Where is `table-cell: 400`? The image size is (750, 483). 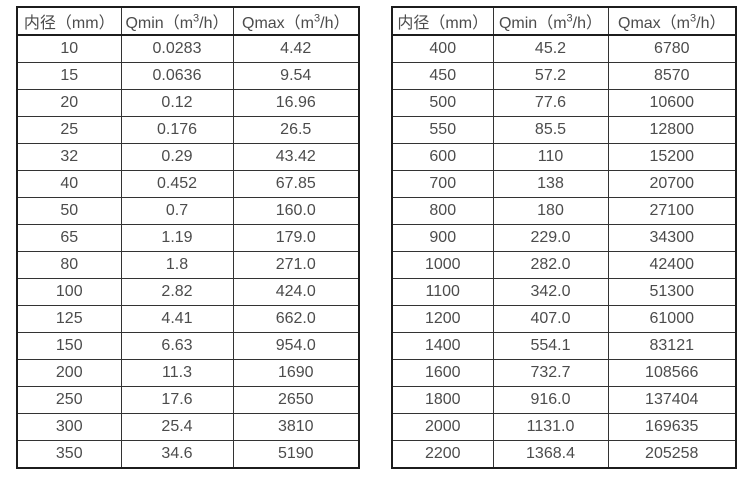
table-cell: 400 is located at coordinates (442, 48).